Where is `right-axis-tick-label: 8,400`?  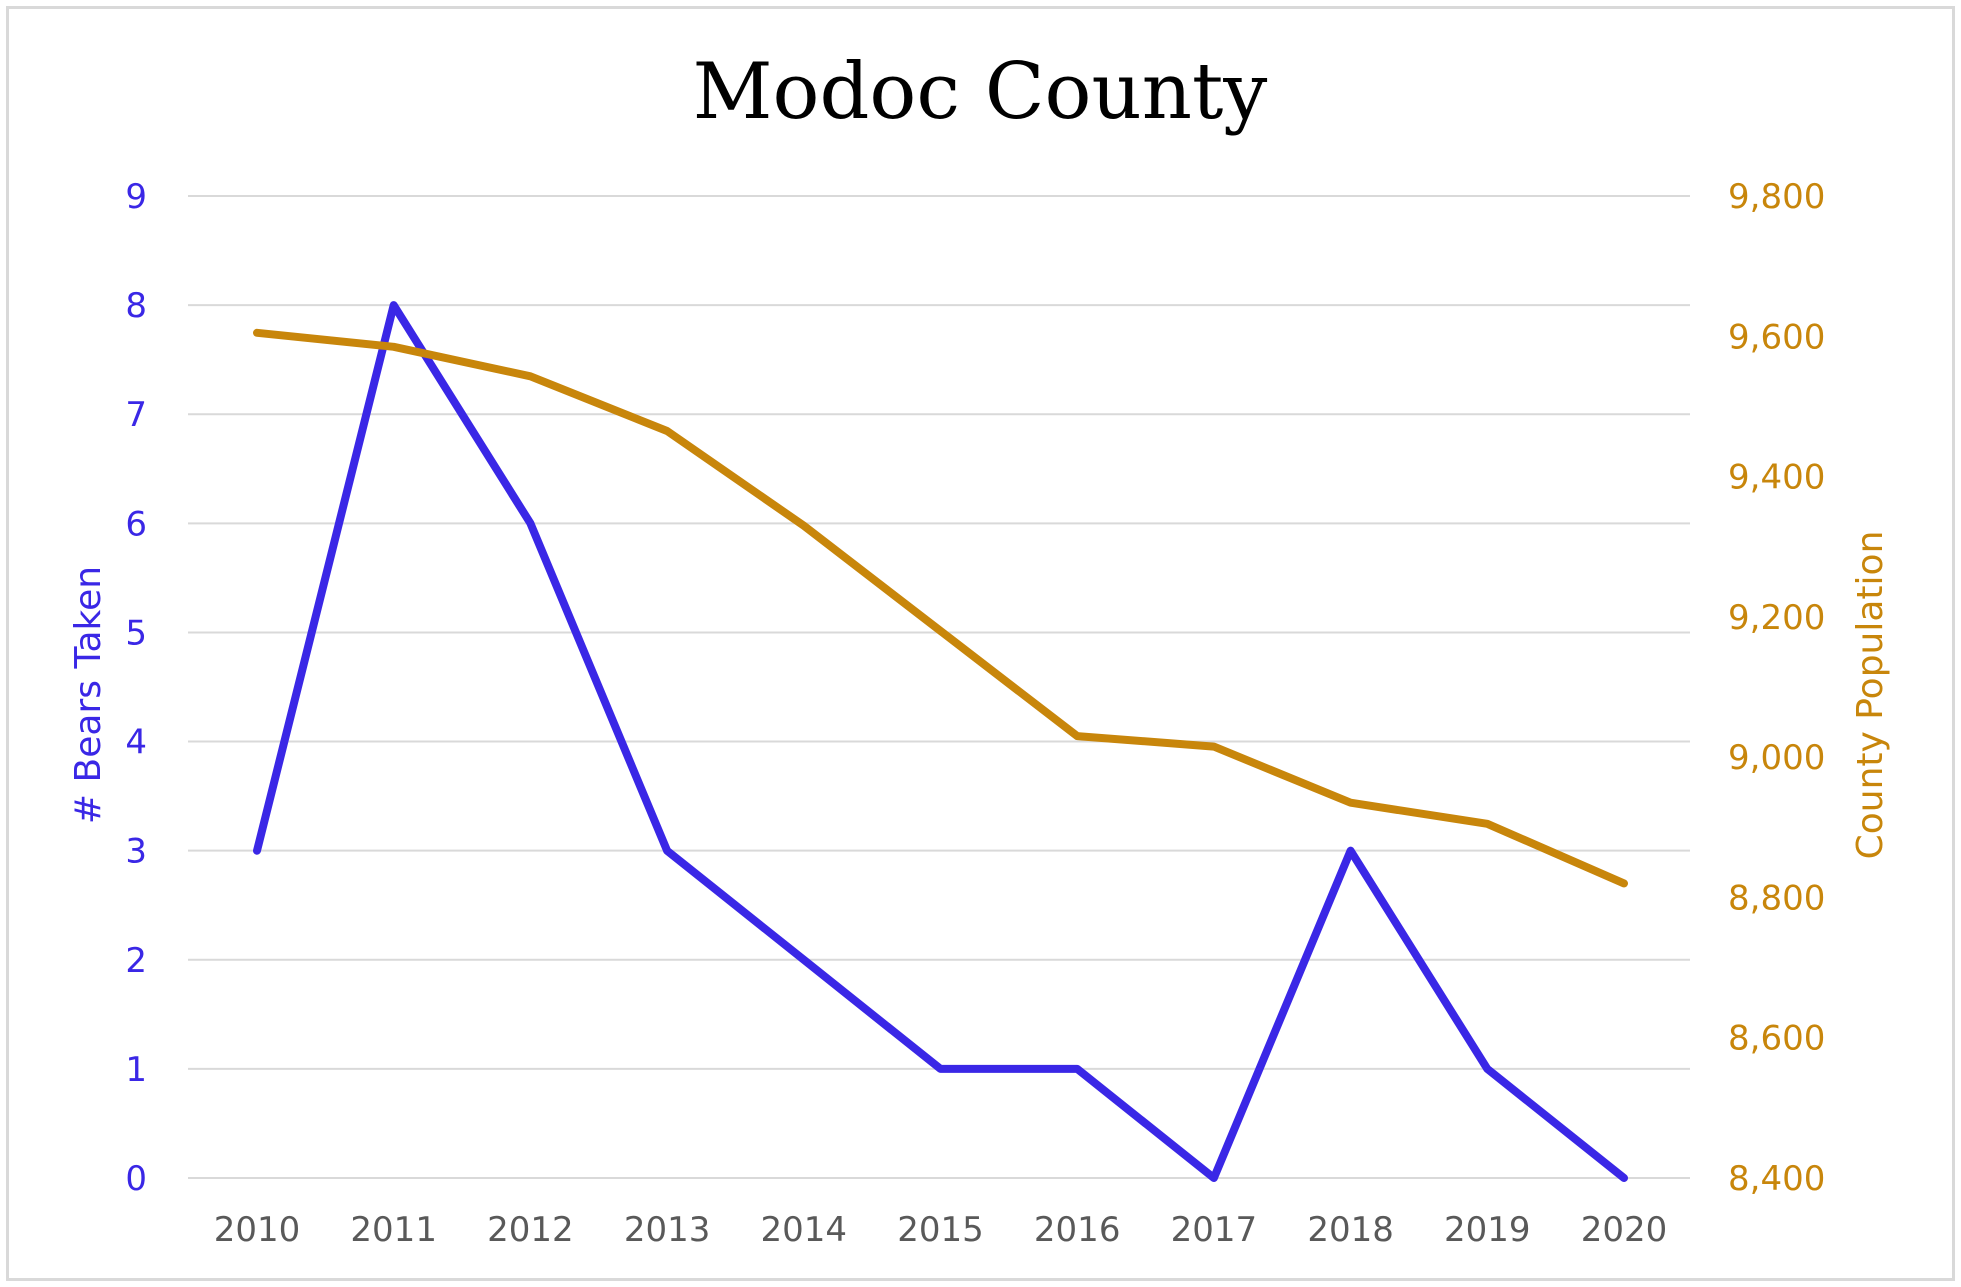 right-axis-tick-label: 8,400 is located at coordinates (1776, 1179).